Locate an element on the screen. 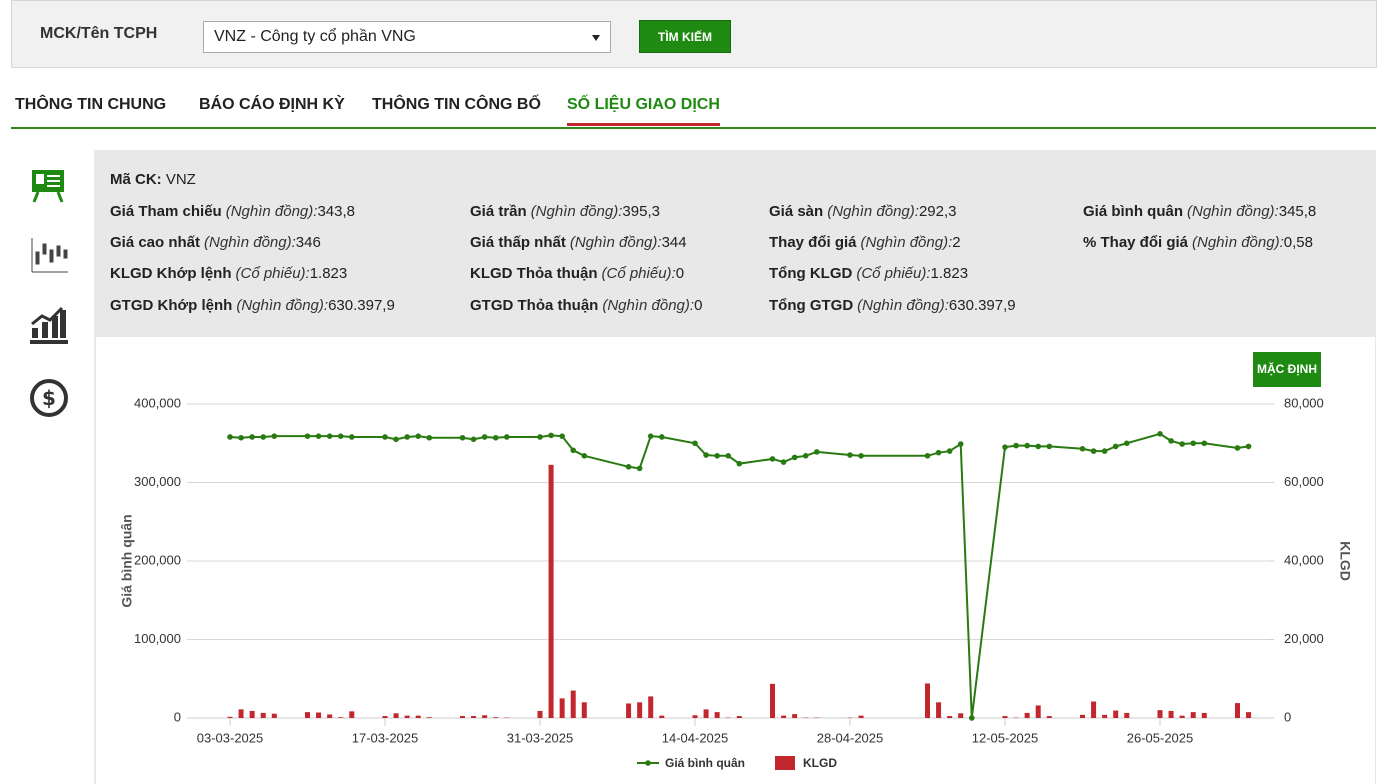 This screenshot has width=1378, height=784. reset-button-label: MẶC ĐỊNH is located at coordinates (1287, 368).